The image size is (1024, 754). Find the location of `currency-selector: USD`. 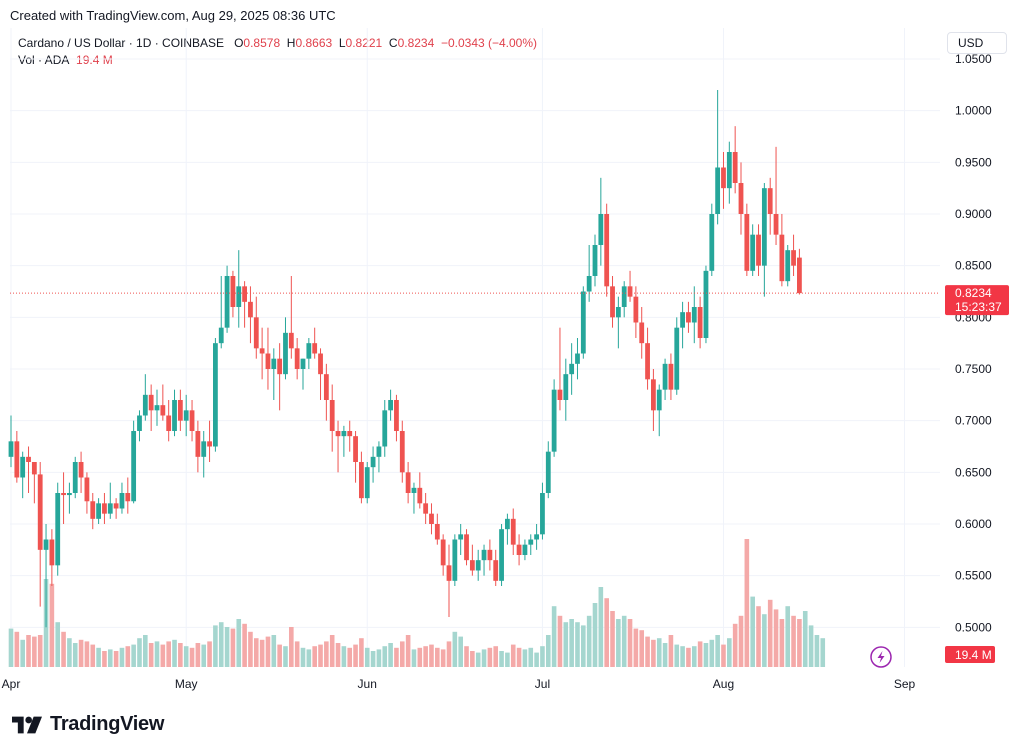

currency-selector: USD is located at coordinates (977, 43).